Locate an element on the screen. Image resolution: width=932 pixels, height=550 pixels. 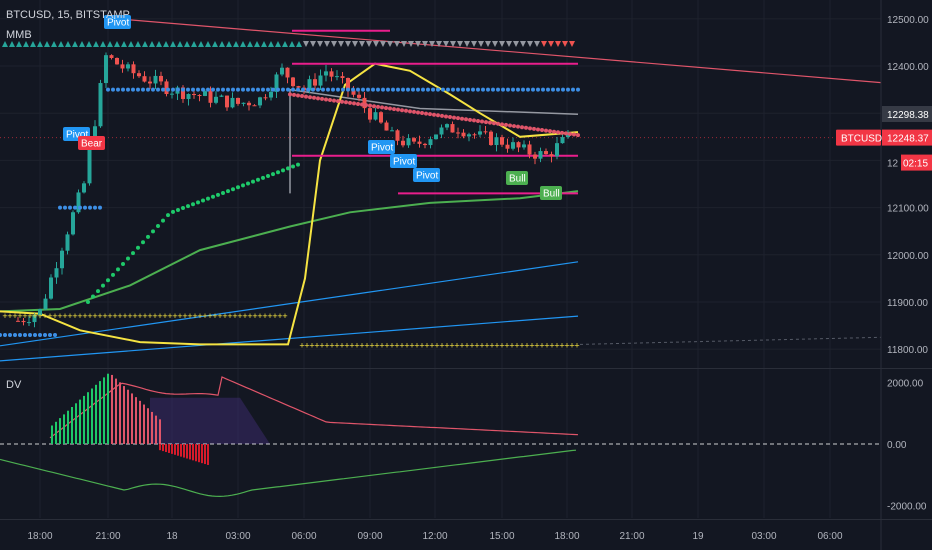
bear-label: Bear is located at coordinates (91, 143).